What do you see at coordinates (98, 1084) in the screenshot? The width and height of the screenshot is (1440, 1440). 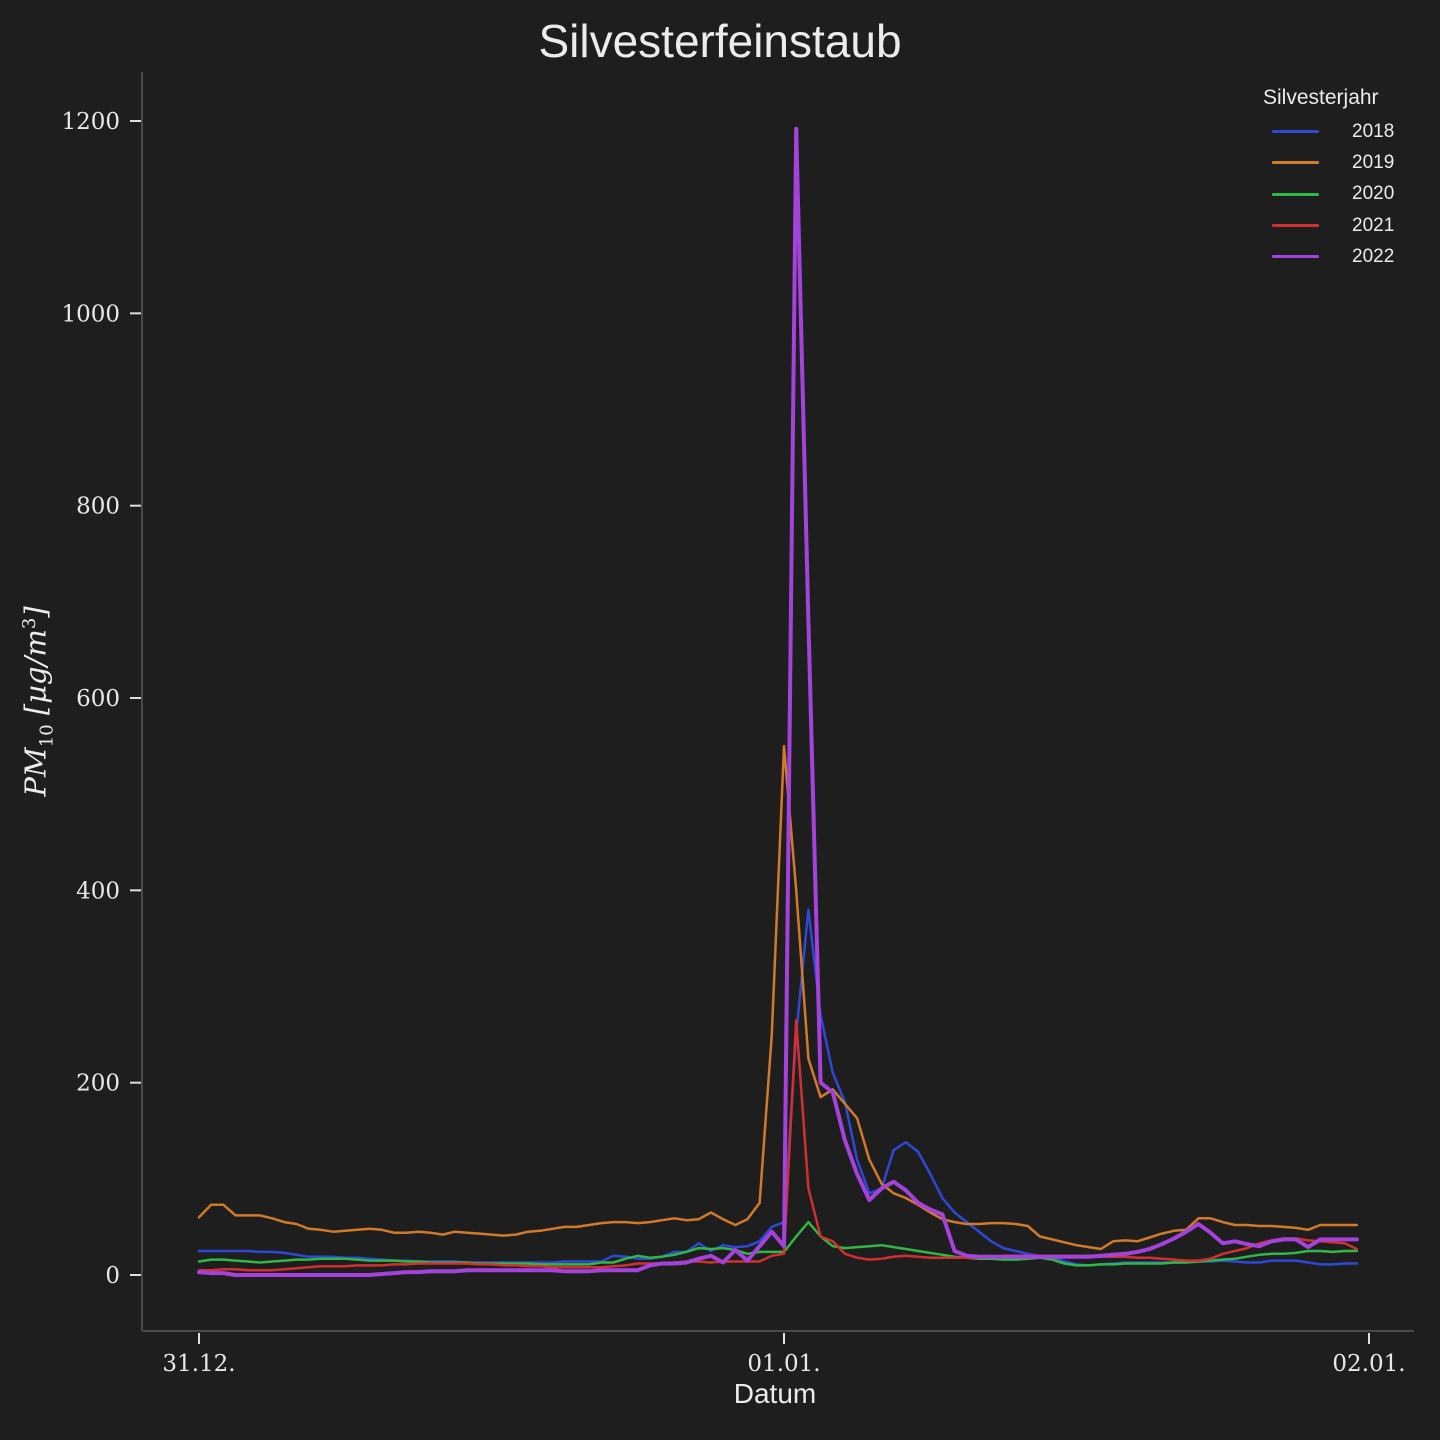 I see `y-tick-label: 200` at bounding box center [98, 1084].